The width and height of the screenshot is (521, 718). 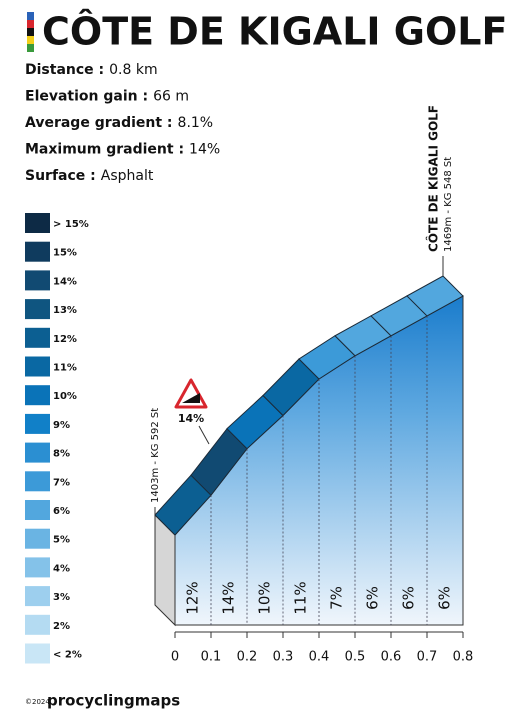 What do you see at coordinates (104, 150) in the screenshot?
I see `stat-label: Maximum gradient :` at bounding box center [104, 150].